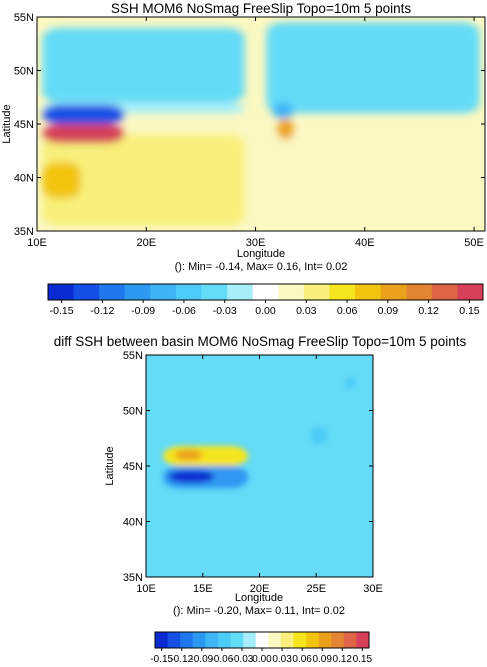  I want to click on x-tick-label: 50E, so click(474, 243).